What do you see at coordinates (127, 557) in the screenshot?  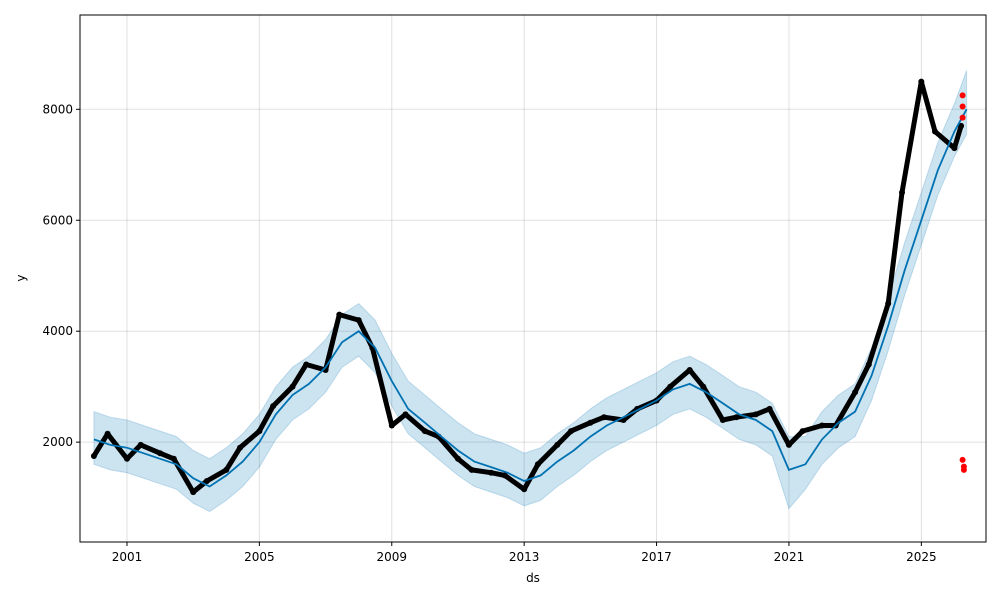 I see `x-tick-label: 2001` at bounding box center [127, 557].